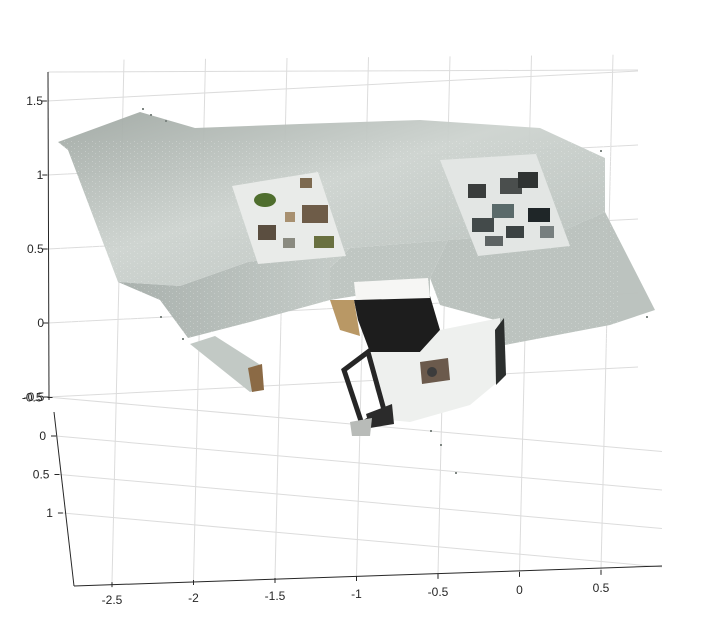  What do you see at coordinates (601, 588) in the screenshot?
I see `x-tick-label: 0.5` at bounding box center [601, 588].